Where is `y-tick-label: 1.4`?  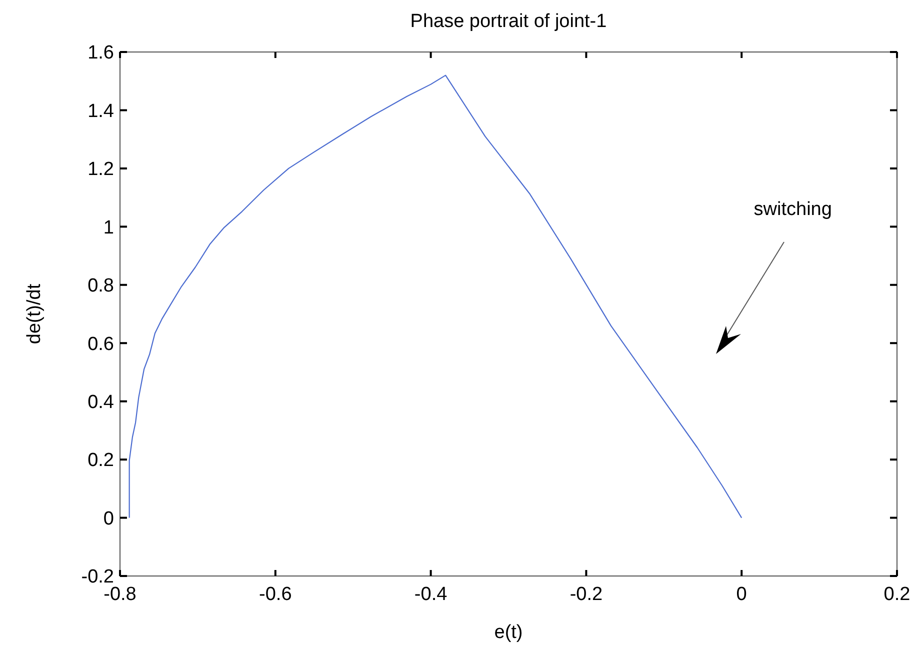 y-tick-label: 1.4 is located at coordinates (101, 111).